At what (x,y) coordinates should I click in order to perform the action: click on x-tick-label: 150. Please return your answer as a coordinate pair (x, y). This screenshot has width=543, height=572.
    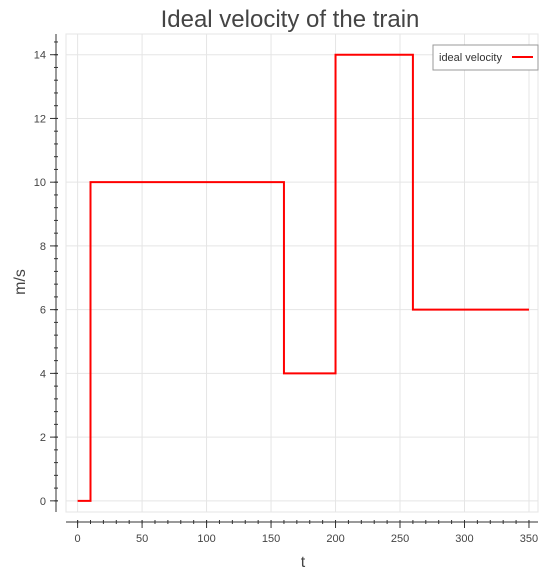
    Looking at the image, I should click on (271, 539).